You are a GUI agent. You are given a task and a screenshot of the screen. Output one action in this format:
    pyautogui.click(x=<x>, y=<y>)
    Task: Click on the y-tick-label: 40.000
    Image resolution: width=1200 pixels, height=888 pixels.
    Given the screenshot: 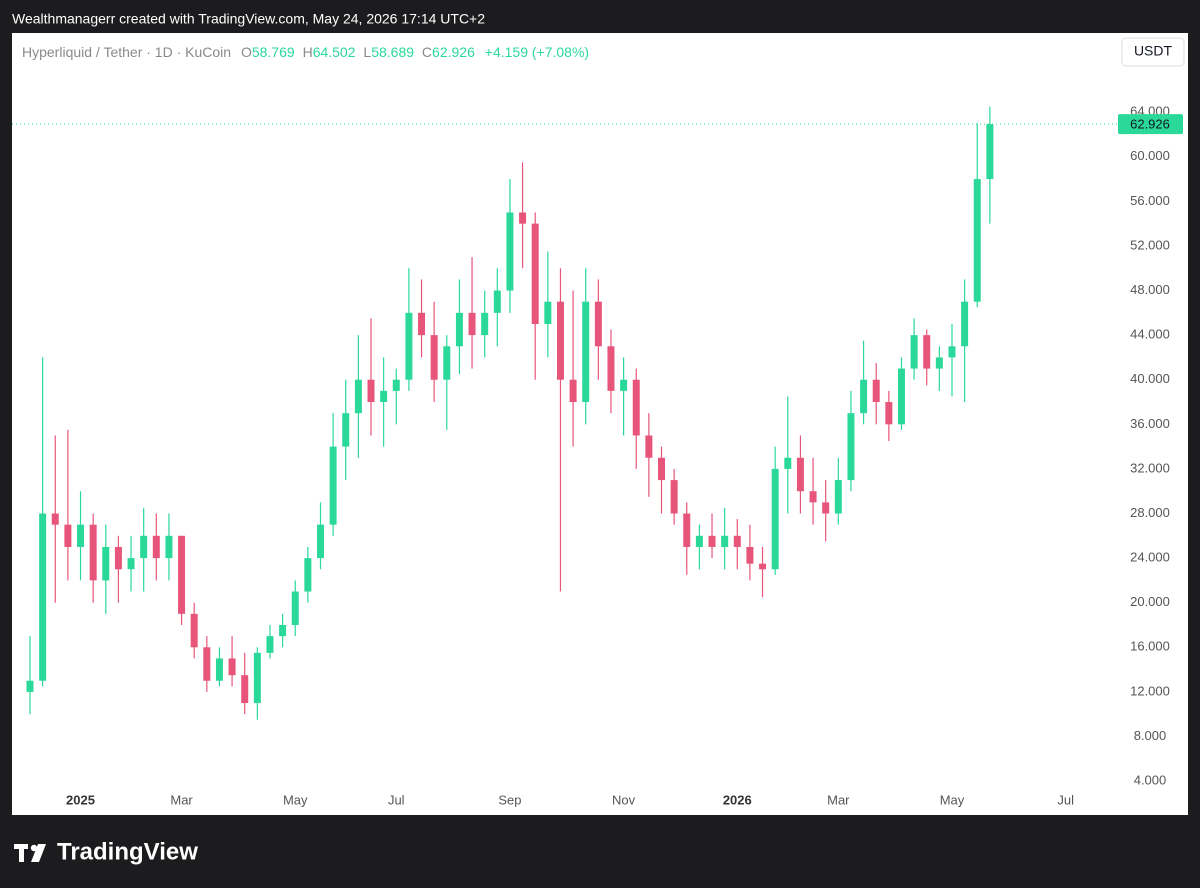 What is the action you would take?
    pyautogui.click(x=1150, y=378)
    